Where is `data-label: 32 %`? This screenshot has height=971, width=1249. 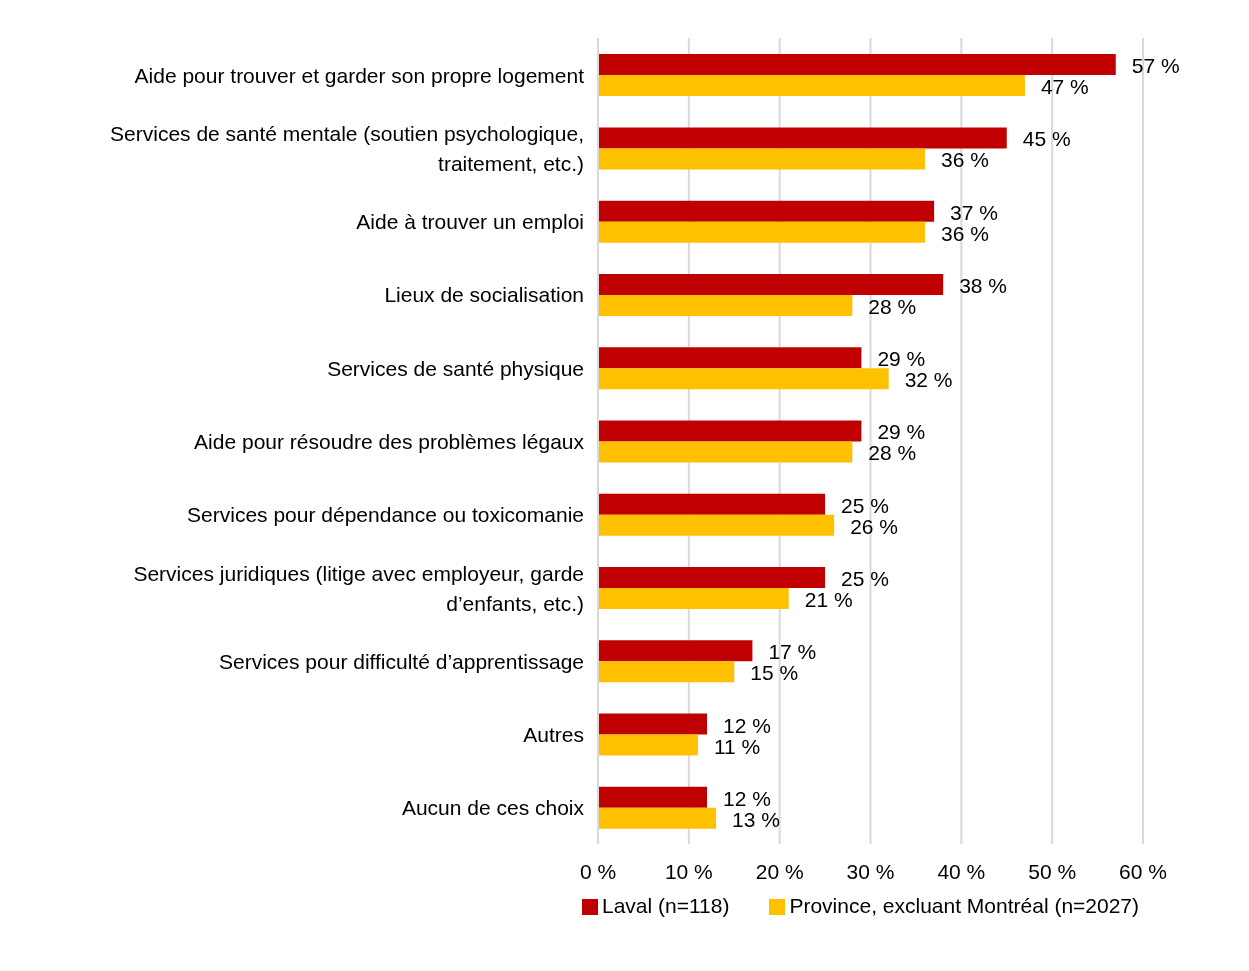 data-label: 32 % is located at coordinates (928, 380).